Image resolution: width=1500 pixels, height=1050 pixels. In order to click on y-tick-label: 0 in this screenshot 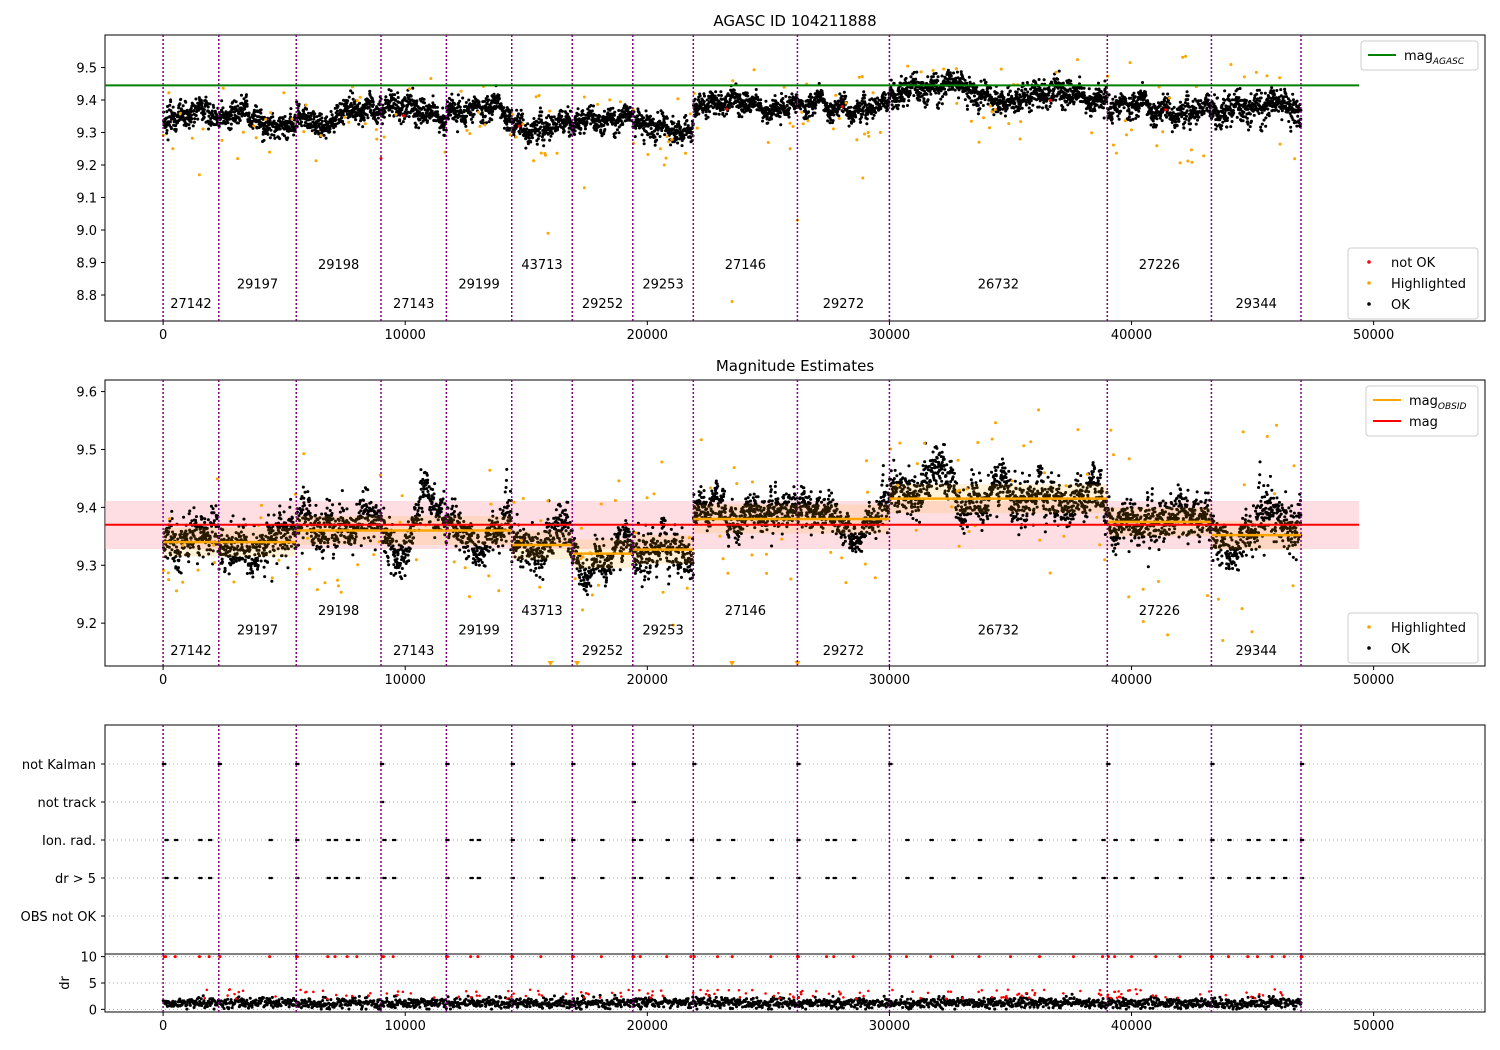, I will do `click(93, 1010)`.